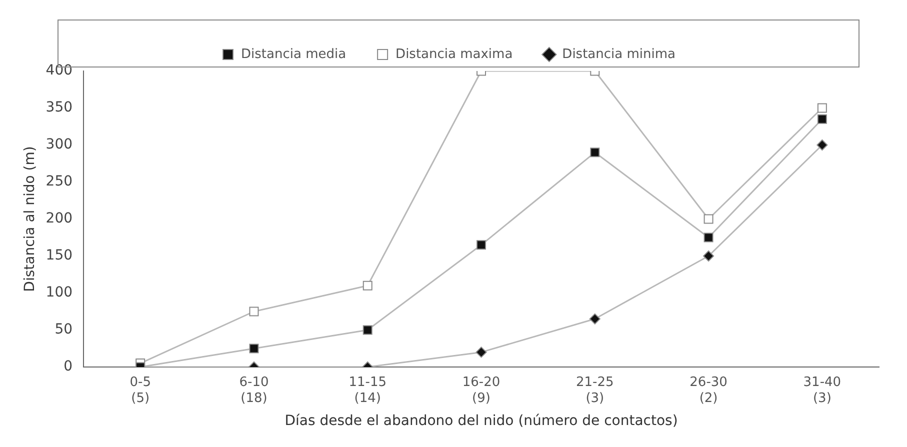 The width and height of the screenshot is (907, 447). I want to click on y-tick-label: 150, so click(59, 256).